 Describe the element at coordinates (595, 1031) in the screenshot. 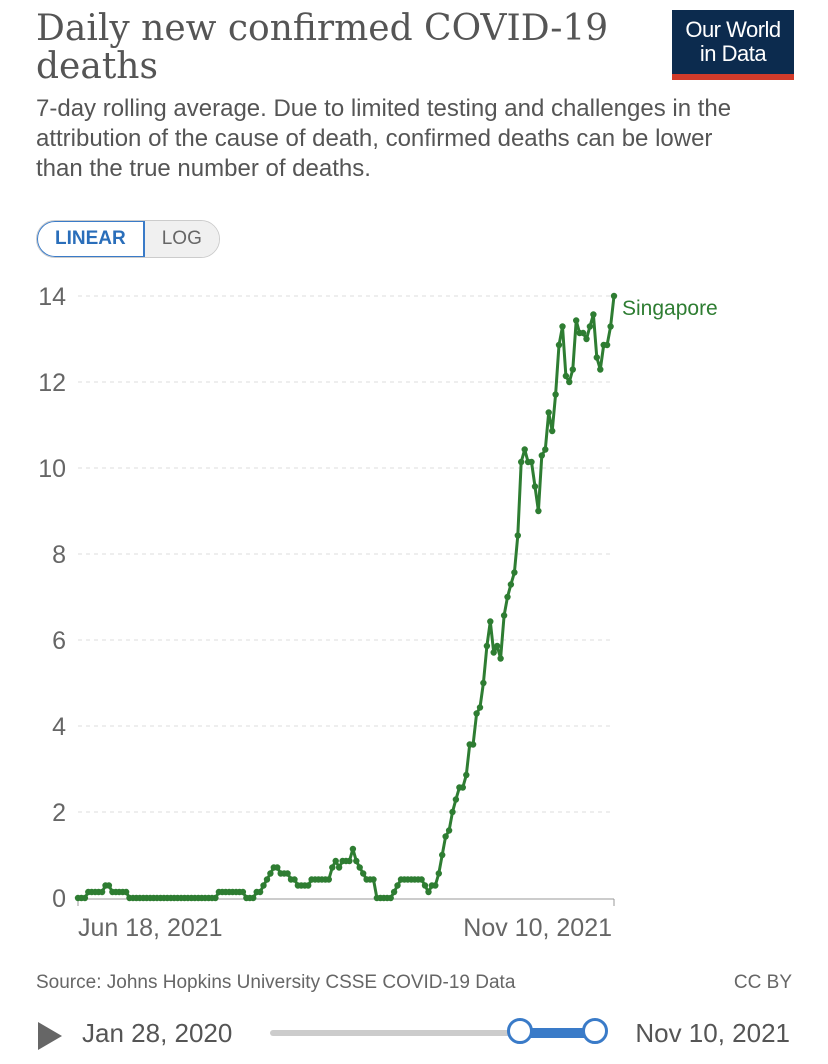

I see `timeline-end-handle` at that location.